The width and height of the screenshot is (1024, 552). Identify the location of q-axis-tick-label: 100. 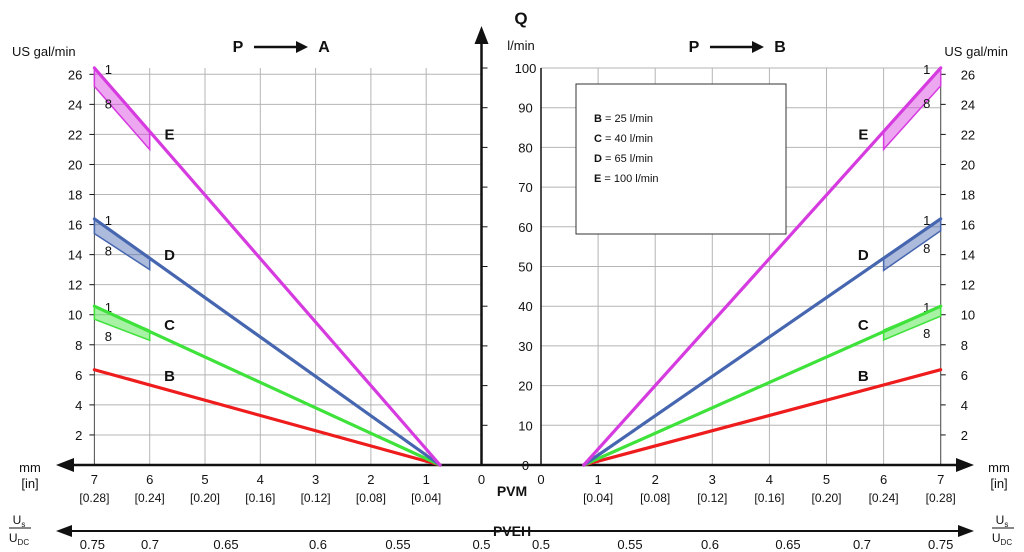
(526, 68).